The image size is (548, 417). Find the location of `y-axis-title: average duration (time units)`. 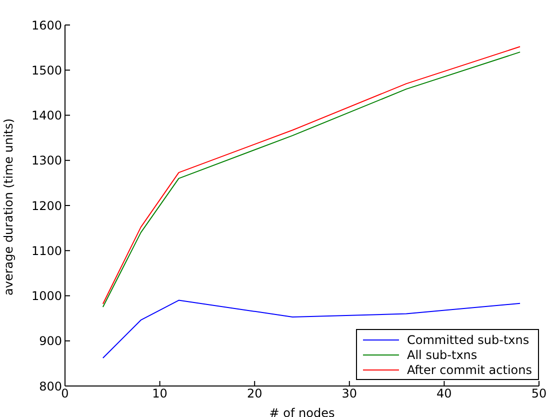

y-axis-title: average duration (time units) is located at coordinates (8, 207).